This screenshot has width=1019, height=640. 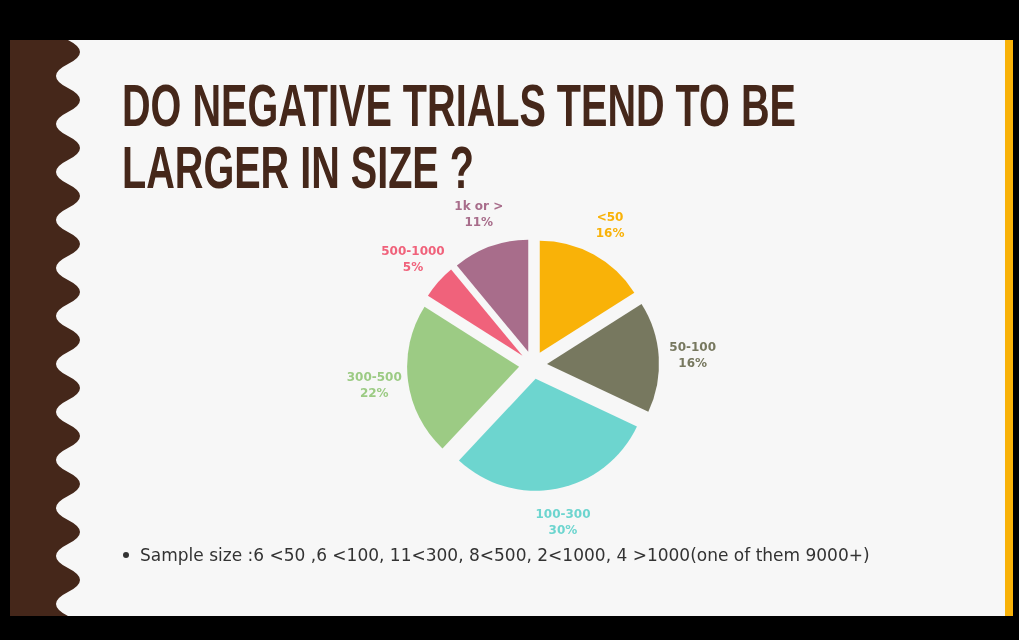 I want to click on data-label: 22%, so click(x=374, y=393).